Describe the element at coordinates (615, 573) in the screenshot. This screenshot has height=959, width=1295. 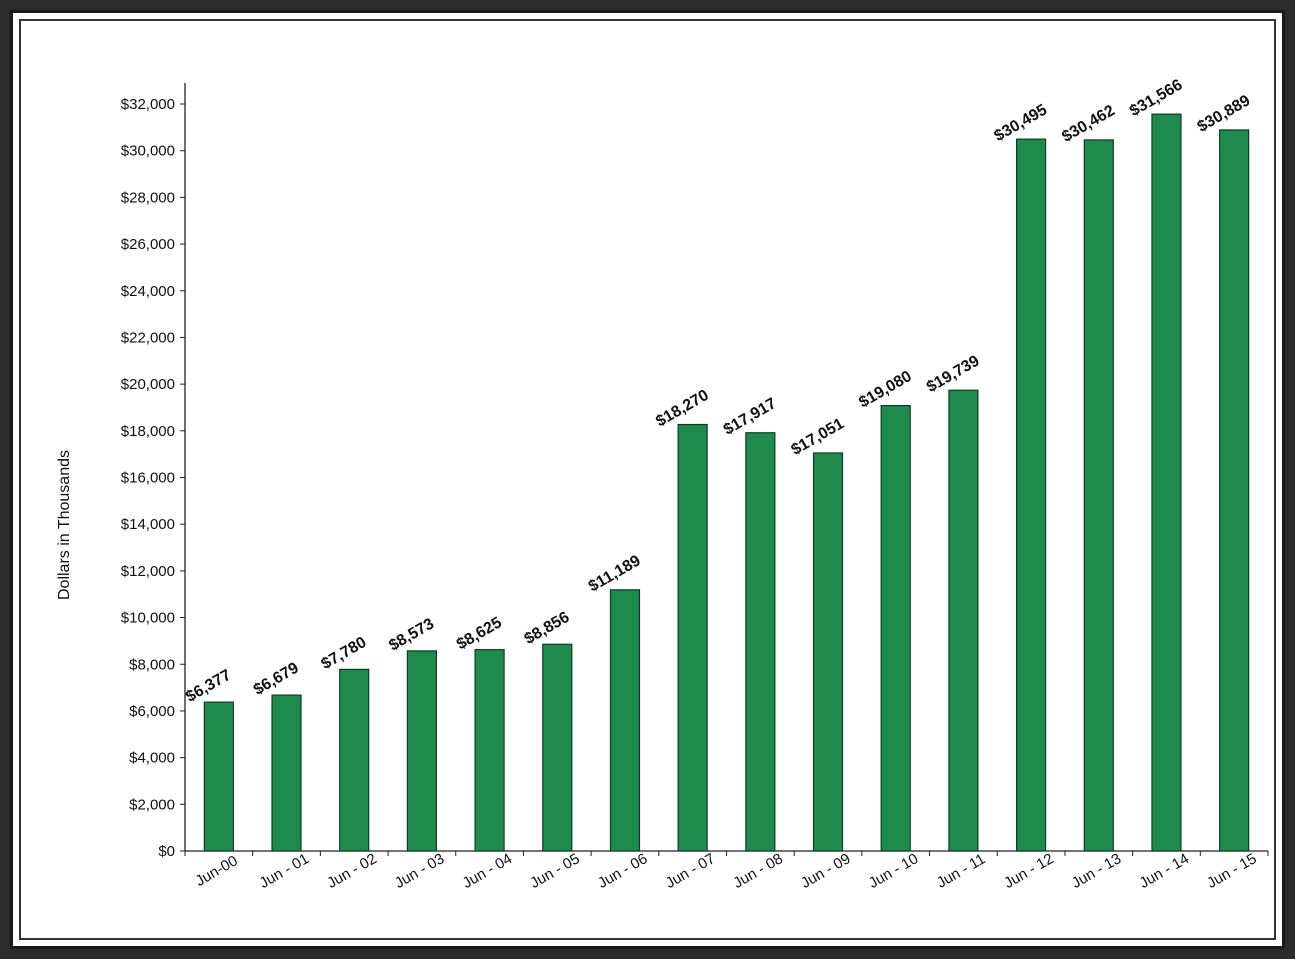
I see `data-label: $11,189` at that location.